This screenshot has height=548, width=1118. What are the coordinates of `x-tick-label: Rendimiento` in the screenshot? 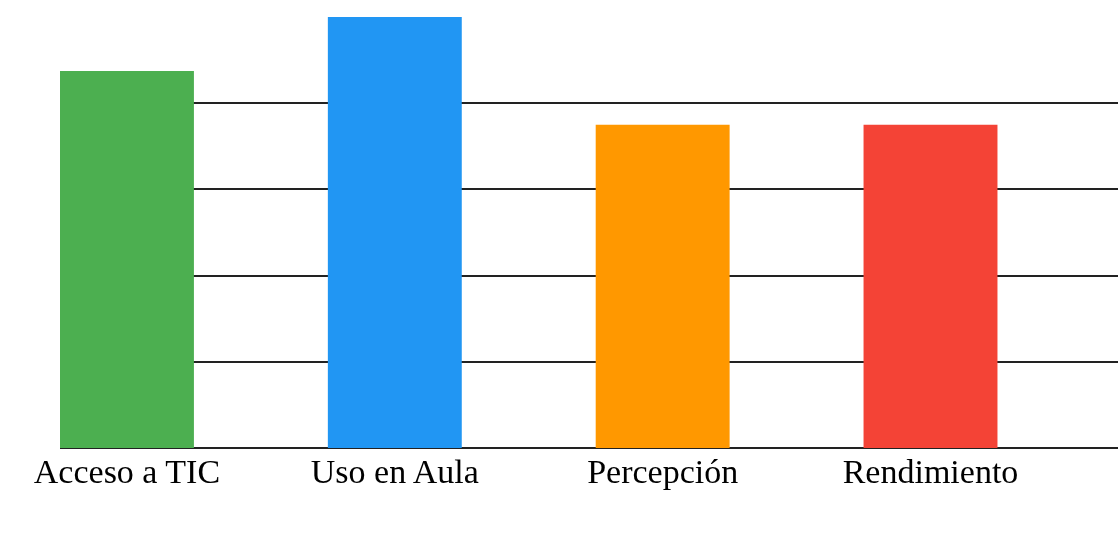 It's located at (930, 471).